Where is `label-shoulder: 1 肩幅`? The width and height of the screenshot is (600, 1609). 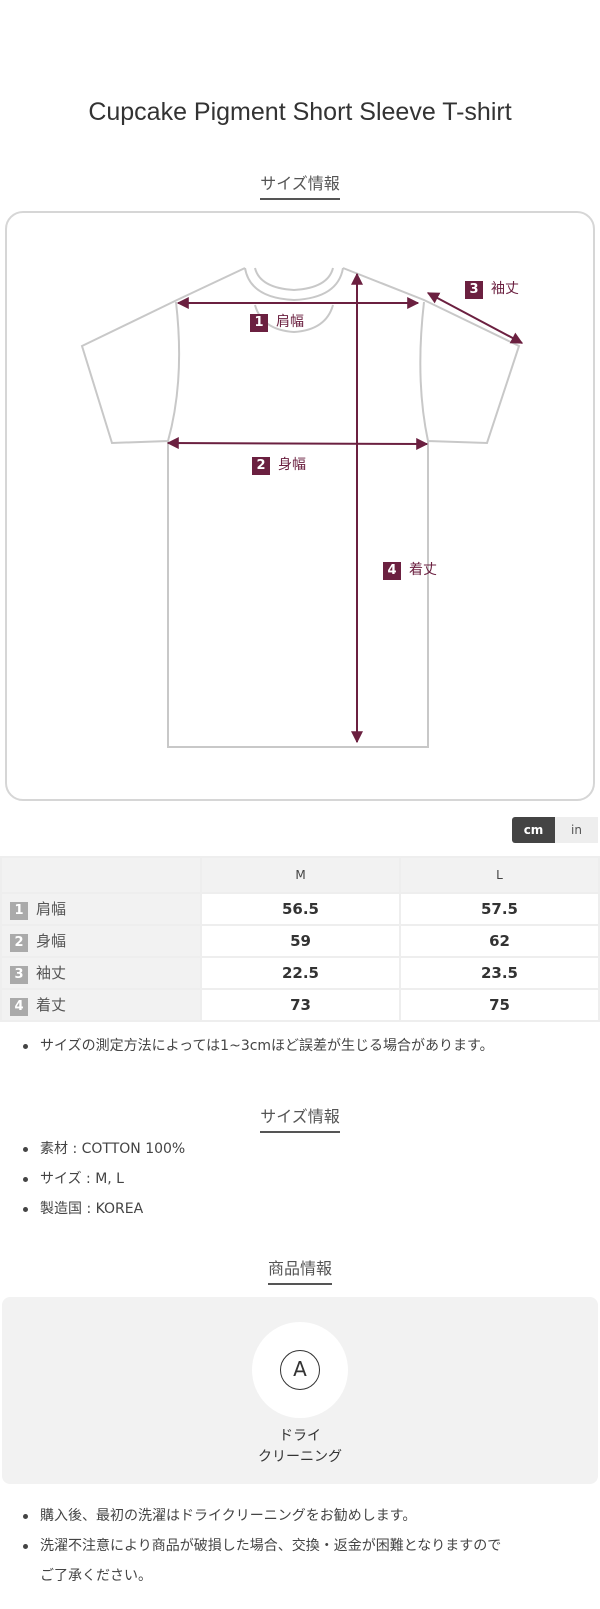
label-shoulder: 1 肩幅 is located at coordinates (277, 321).